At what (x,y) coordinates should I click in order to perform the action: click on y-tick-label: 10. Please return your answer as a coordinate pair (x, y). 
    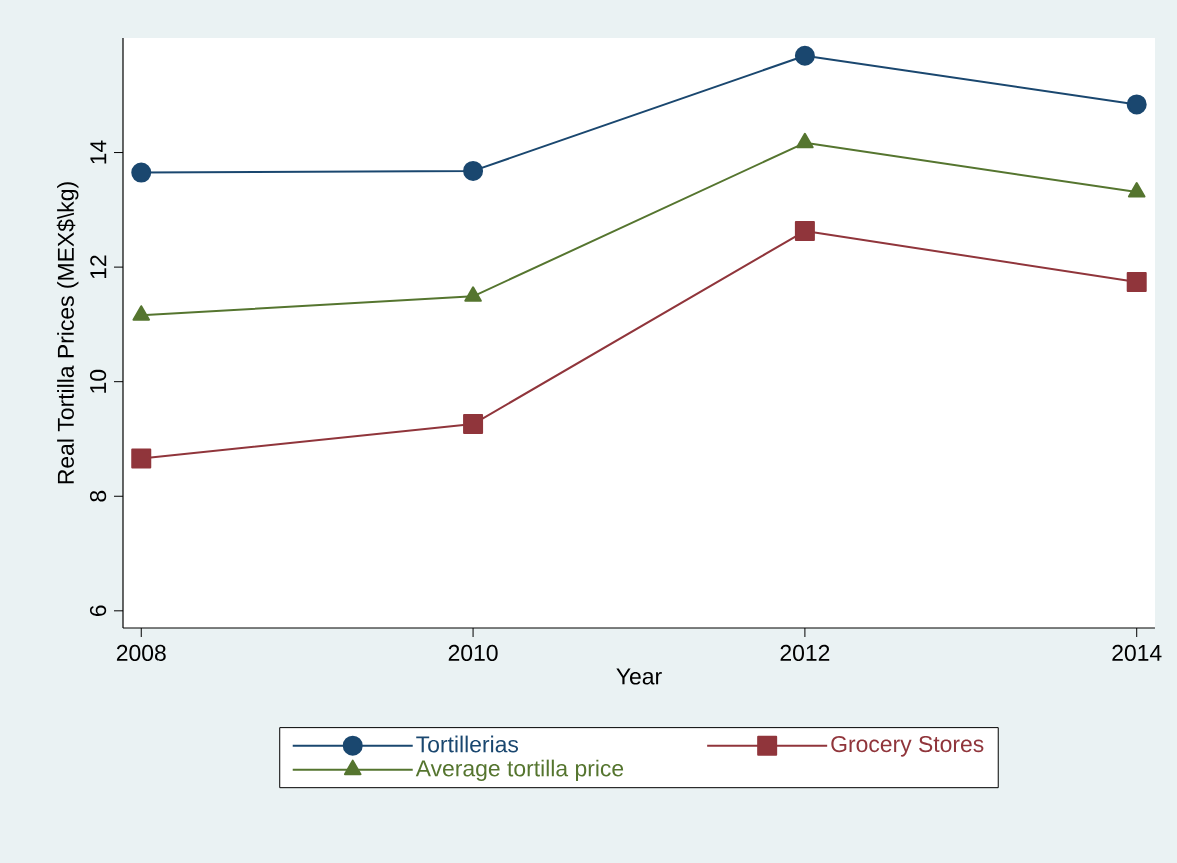
    Looking at the image, I should click on (98, 381).